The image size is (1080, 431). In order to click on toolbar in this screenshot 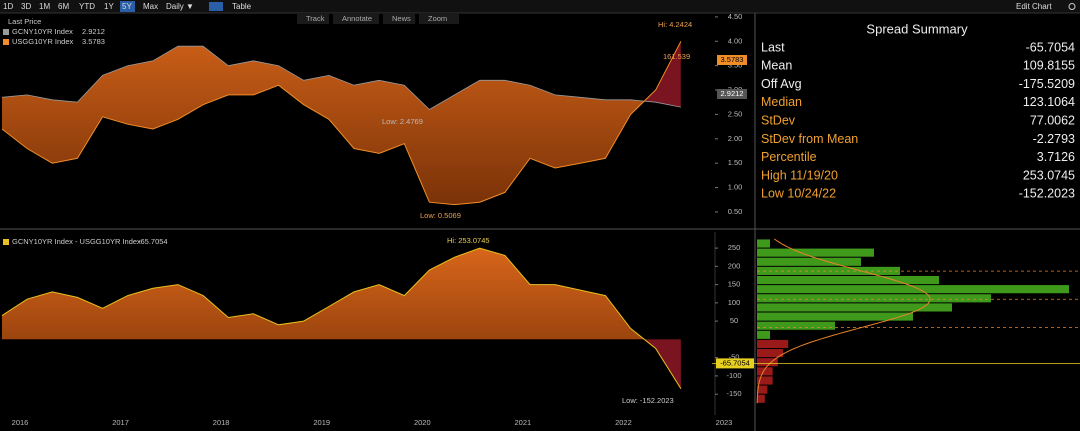, I will do `click(540, 6)`.